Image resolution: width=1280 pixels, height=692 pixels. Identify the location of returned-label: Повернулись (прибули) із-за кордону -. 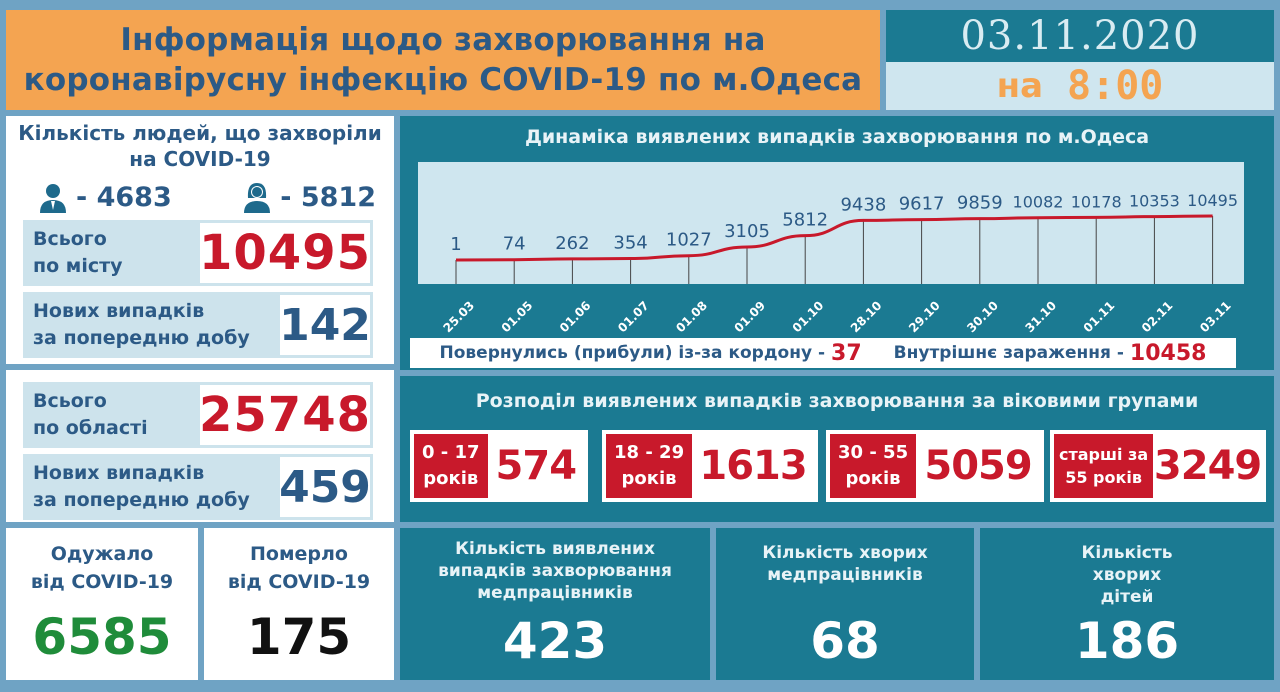
(632, 353).